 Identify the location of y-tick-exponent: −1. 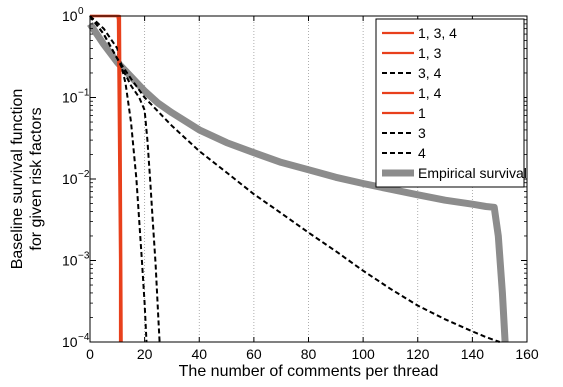
(84, 93).